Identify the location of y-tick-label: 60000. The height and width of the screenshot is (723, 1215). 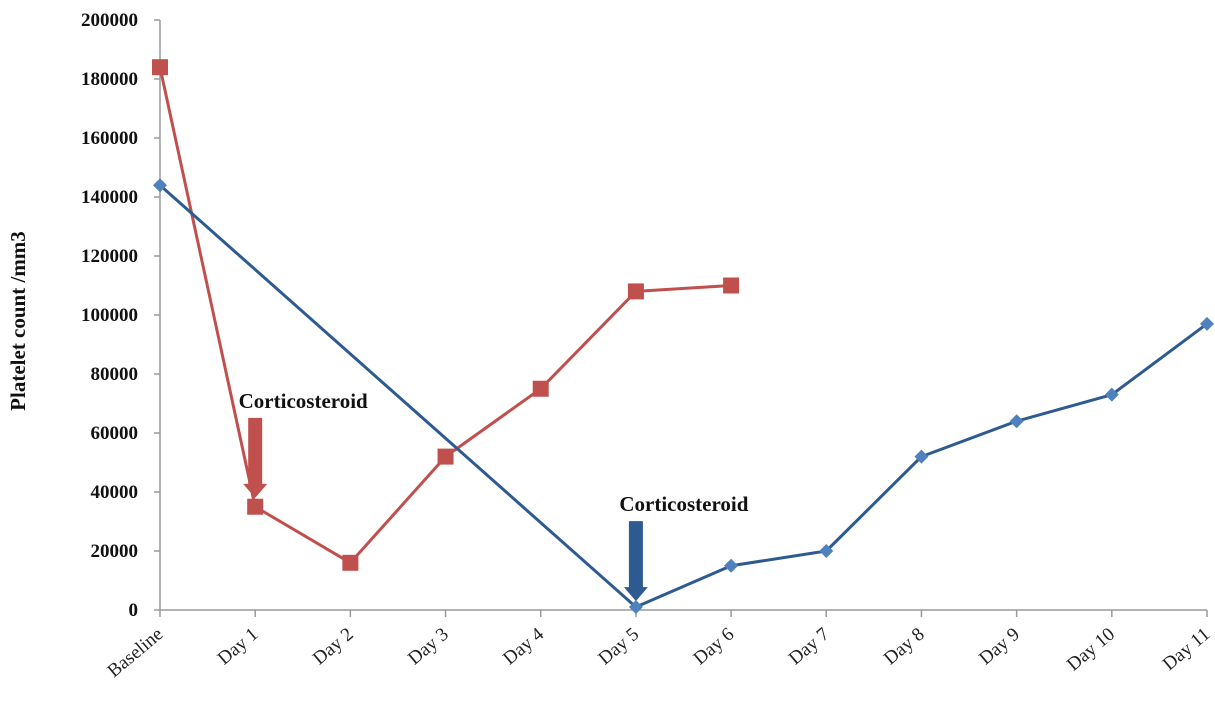
(115, 433).